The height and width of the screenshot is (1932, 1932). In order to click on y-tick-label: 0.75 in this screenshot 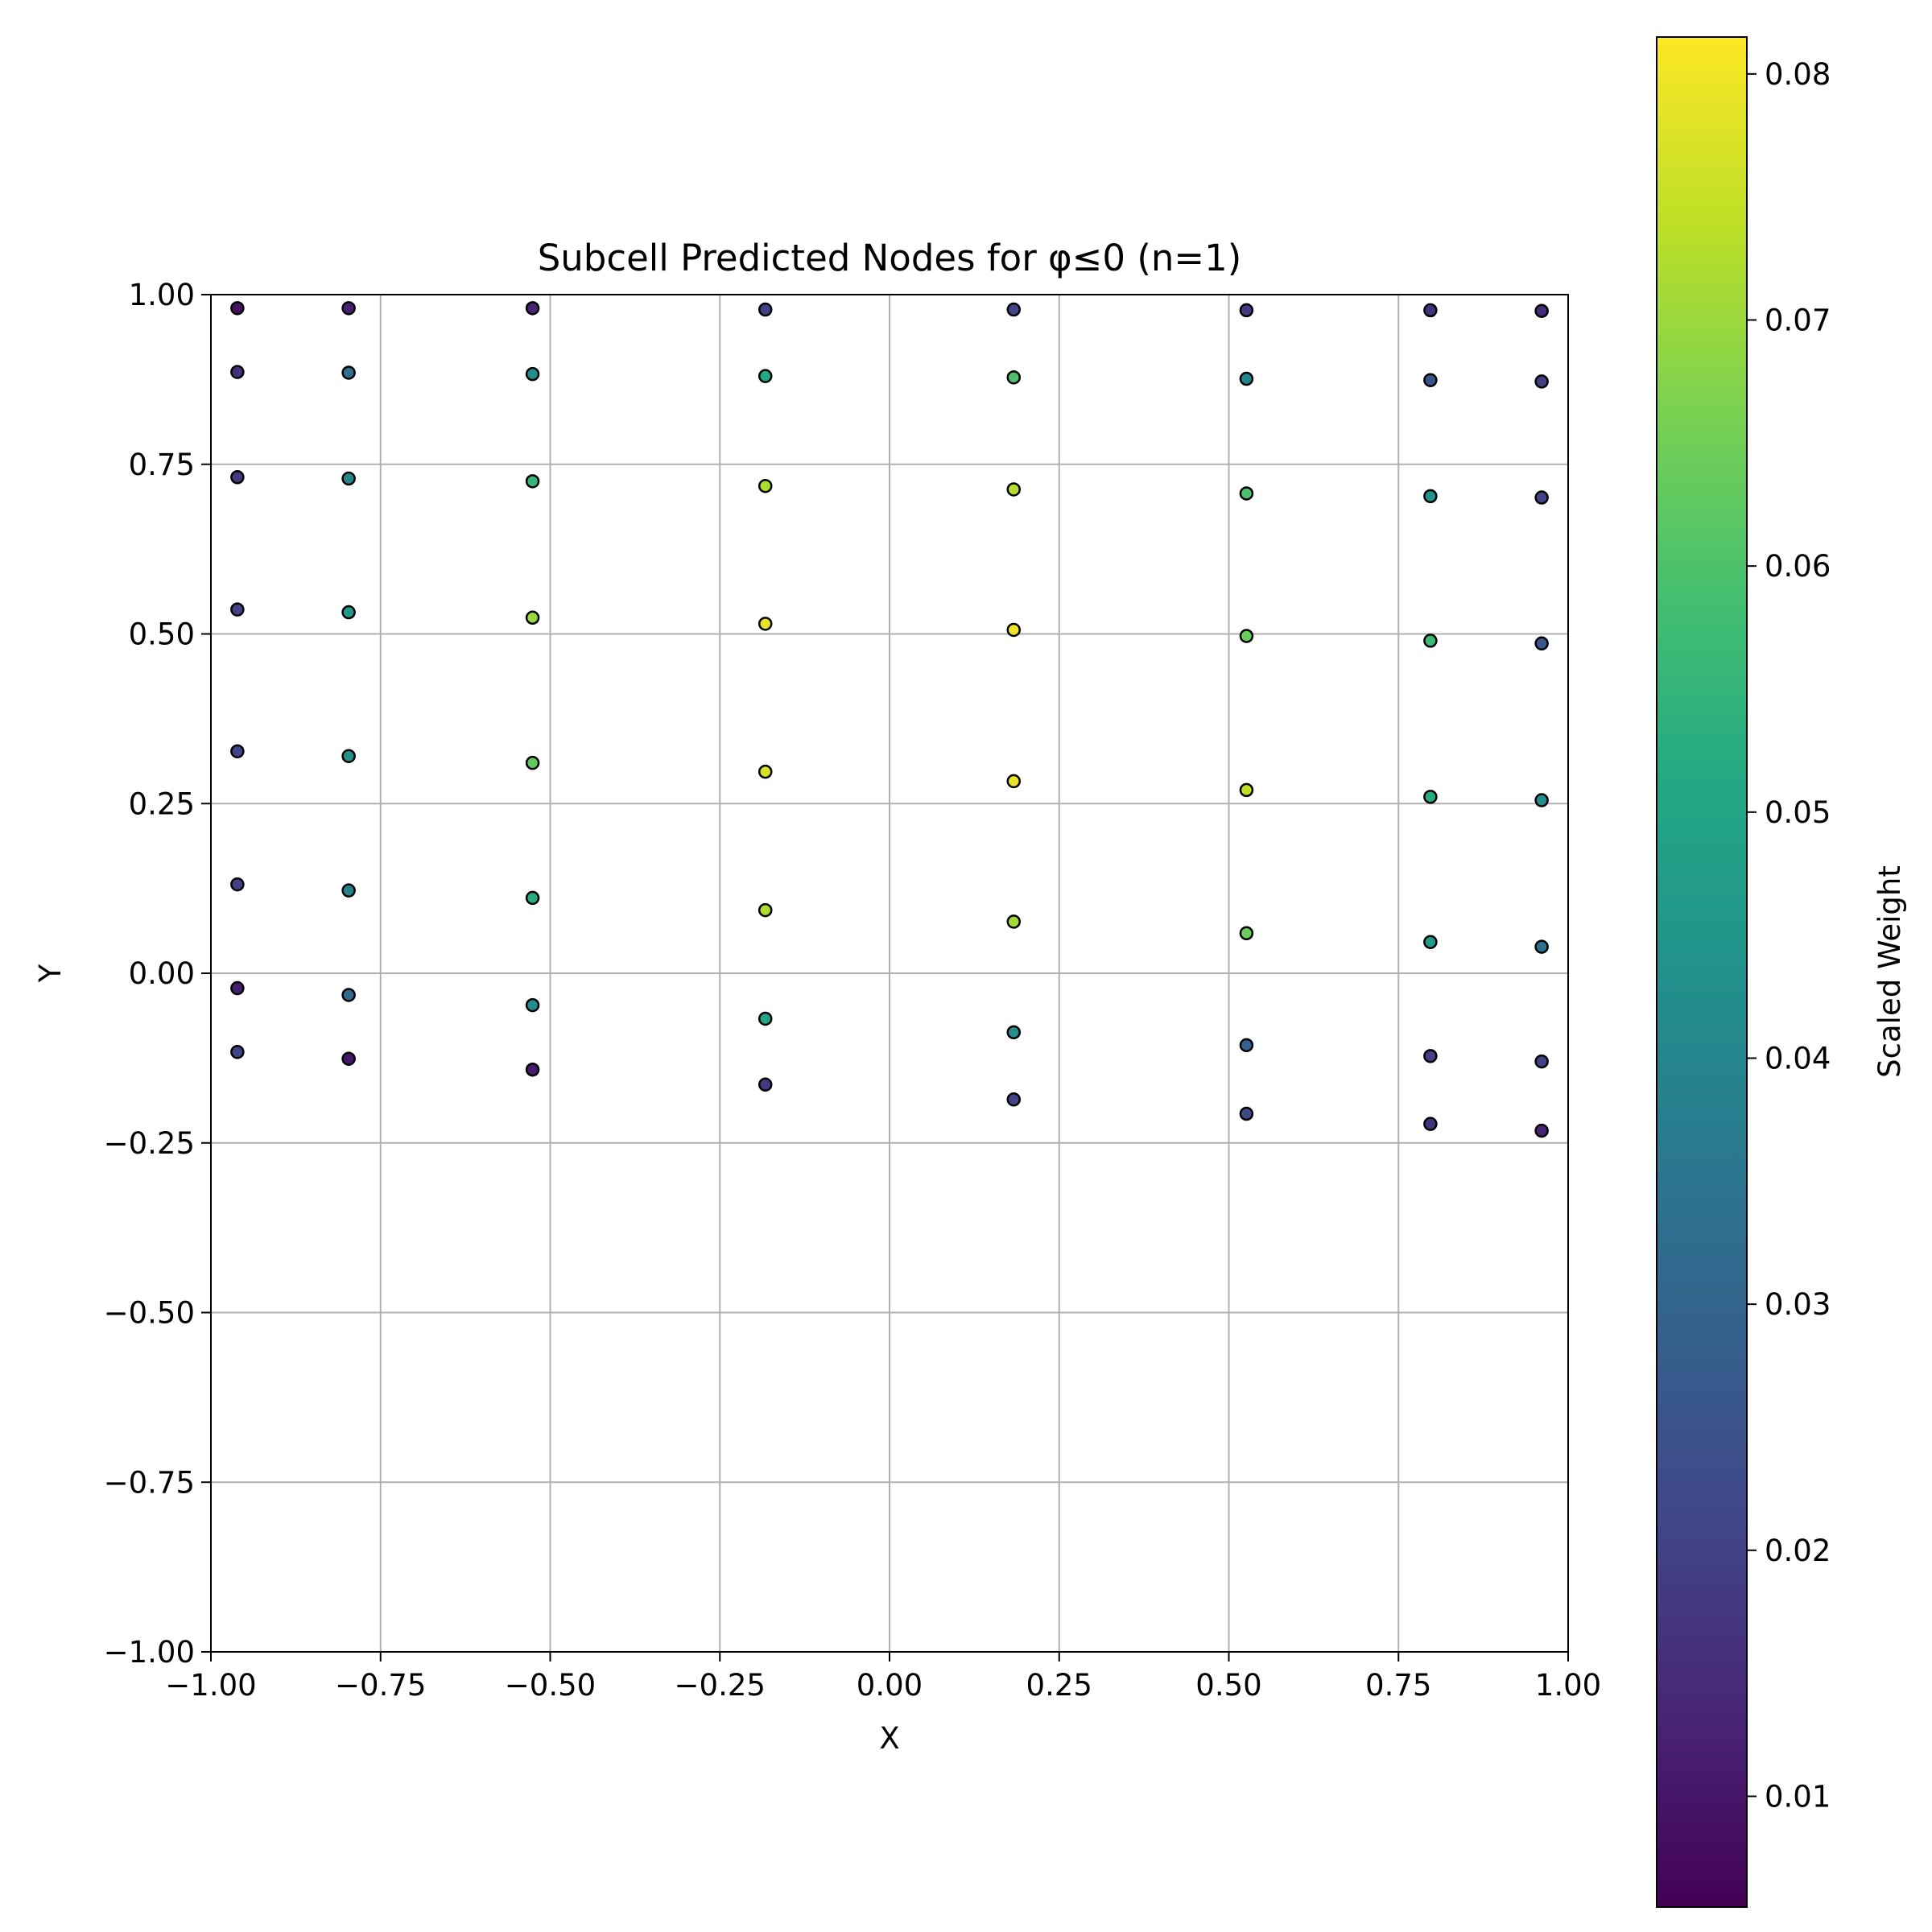, I will do `click(162, 465)`.